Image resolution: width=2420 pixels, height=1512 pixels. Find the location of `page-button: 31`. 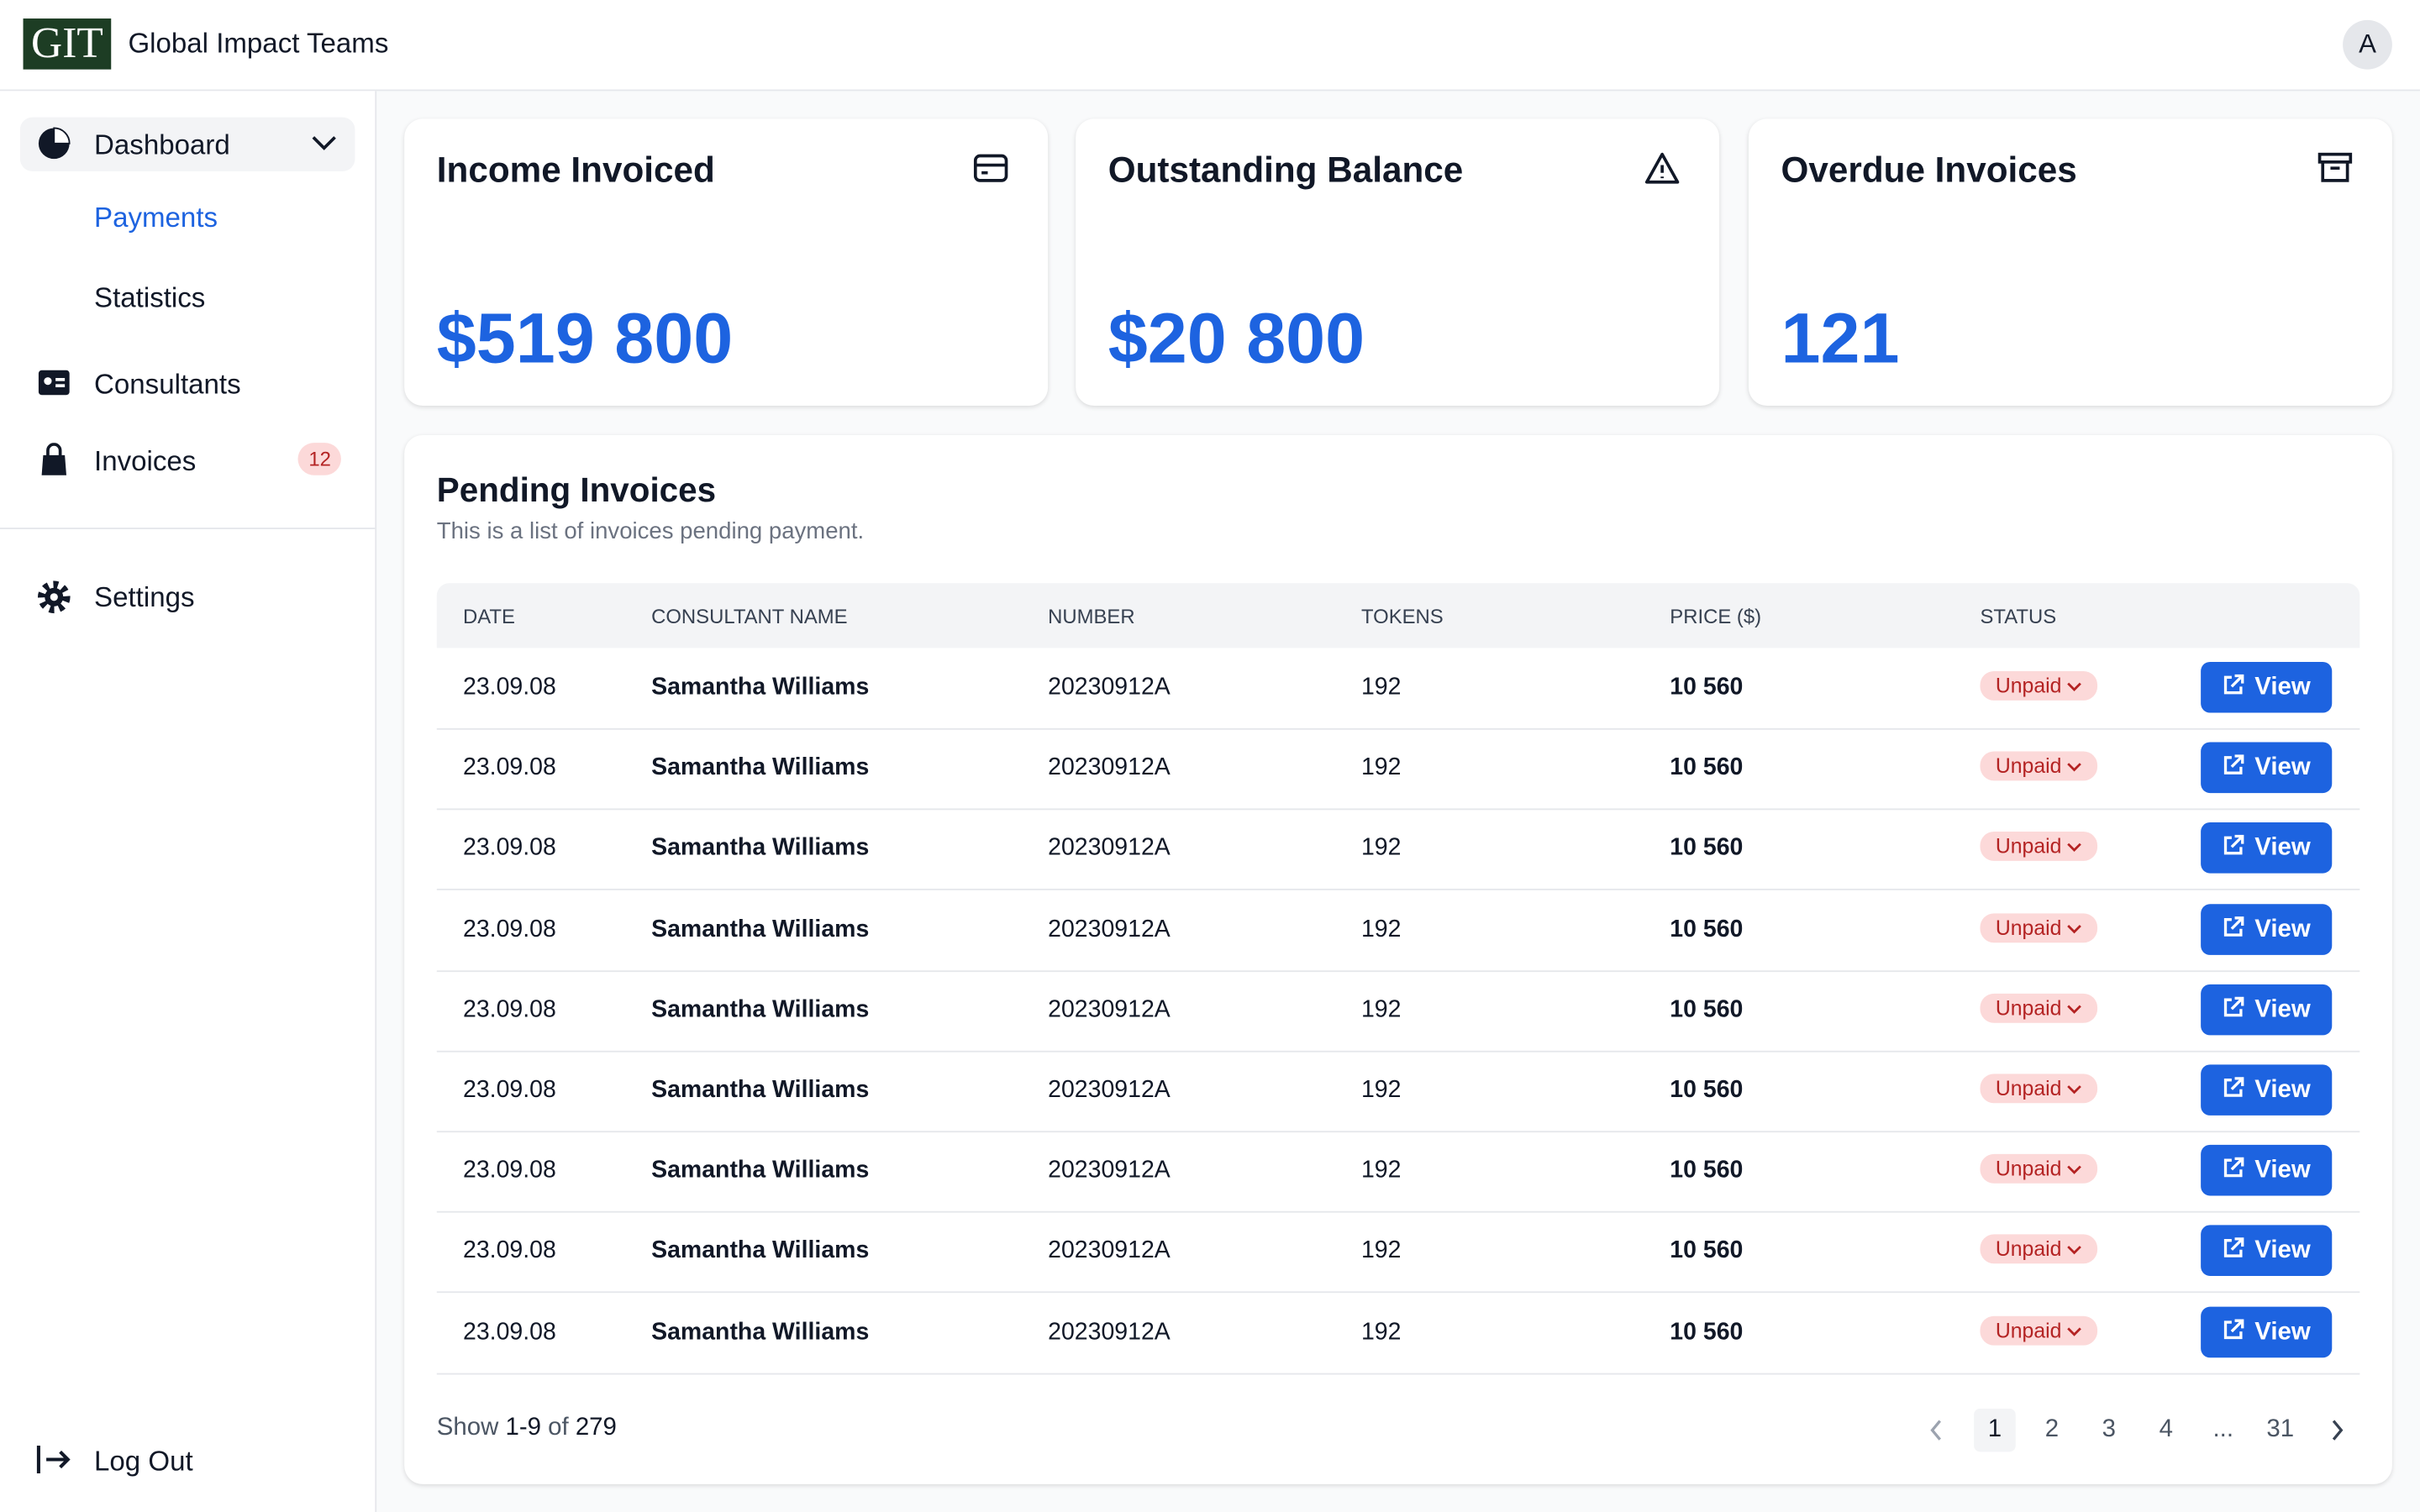

page-button: 31 is located at coordinates (2280, 1429).